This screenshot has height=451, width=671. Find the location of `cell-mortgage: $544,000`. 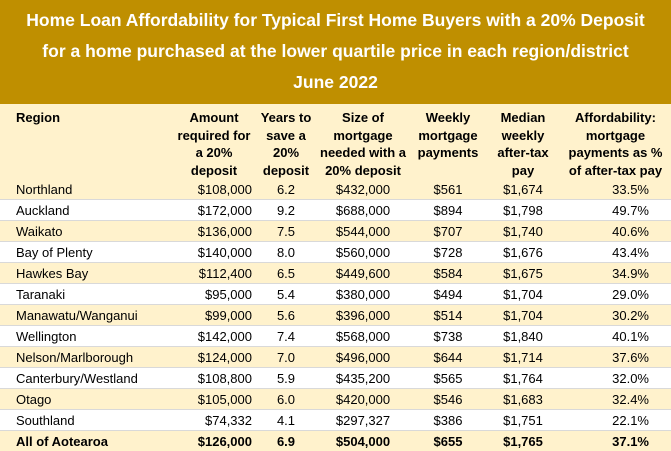

cell-mortgage: $544,000 is located at coordinates (363, 231).